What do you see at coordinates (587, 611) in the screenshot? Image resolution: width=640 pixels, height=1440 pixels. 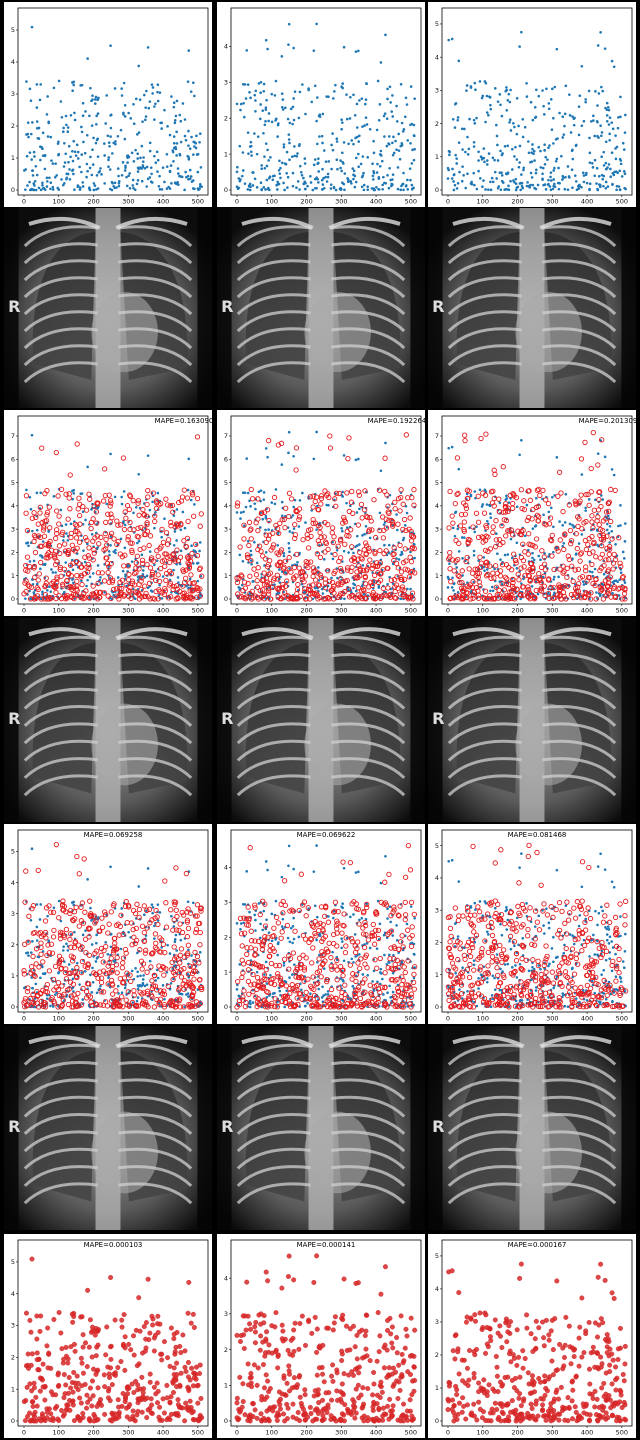 I see `x-tick-label: 400` at bounding box center [587, 611].